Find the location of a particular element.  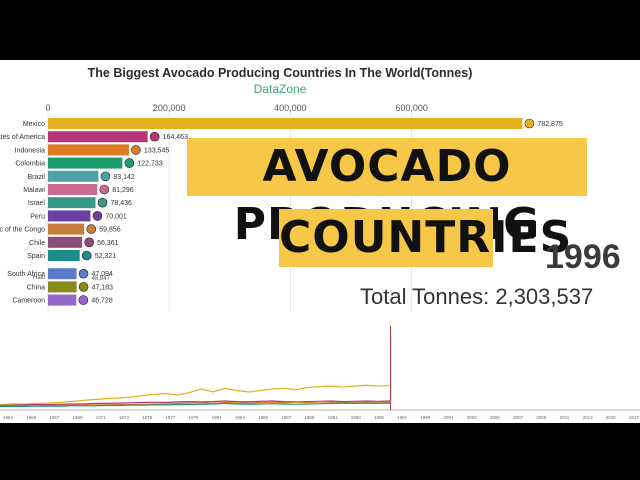

timeline-tick-label: 1973 is located at coordinates (124, 417).